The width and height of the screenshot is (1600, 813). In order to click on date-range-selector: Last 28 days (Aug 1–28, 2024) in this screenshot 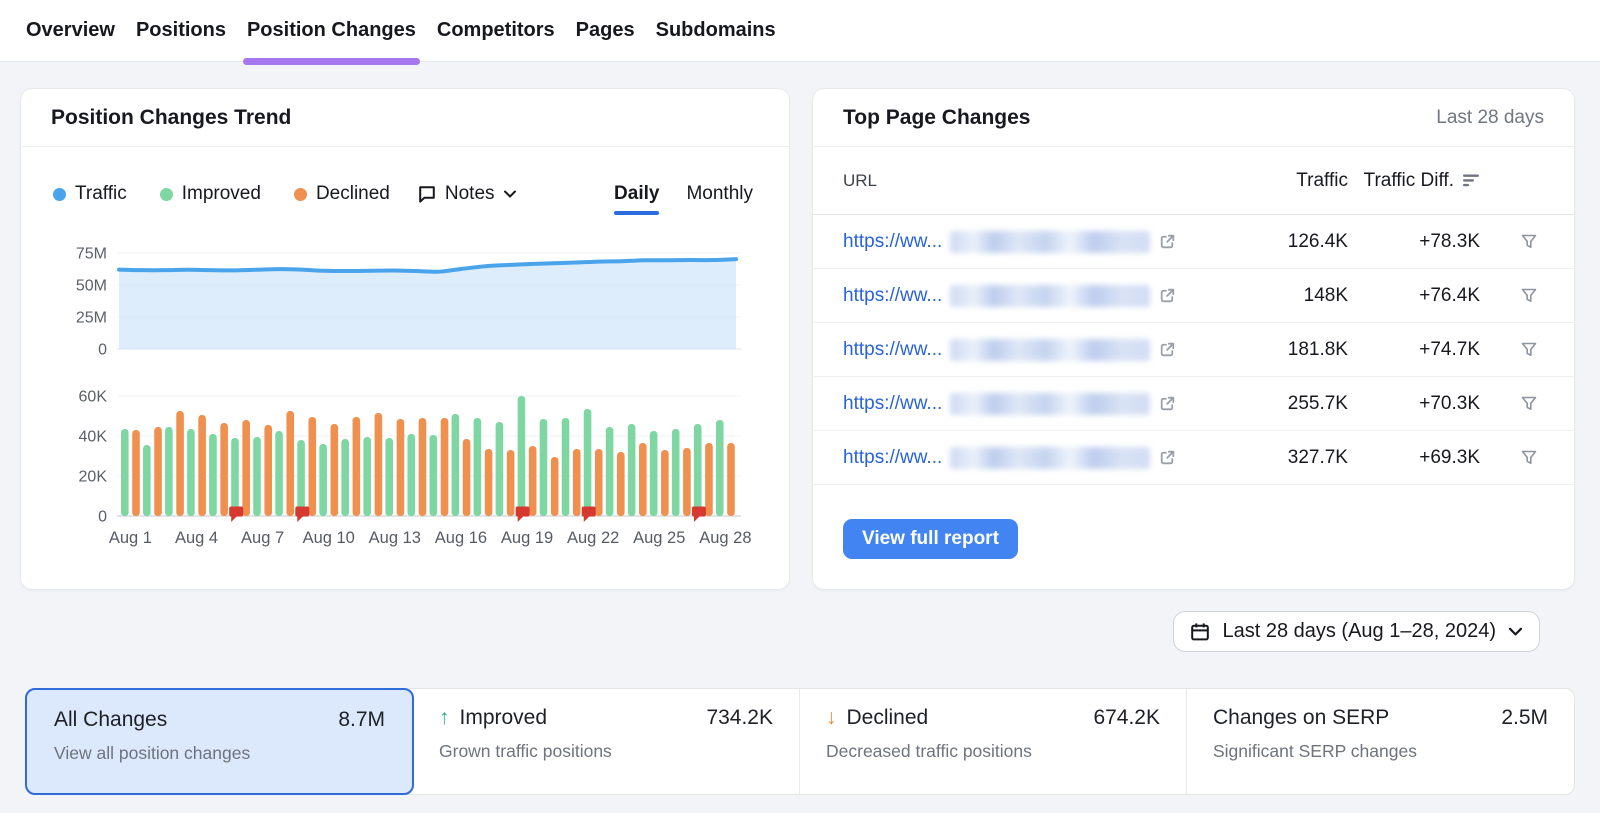, I will do `click(1356, 631)`.